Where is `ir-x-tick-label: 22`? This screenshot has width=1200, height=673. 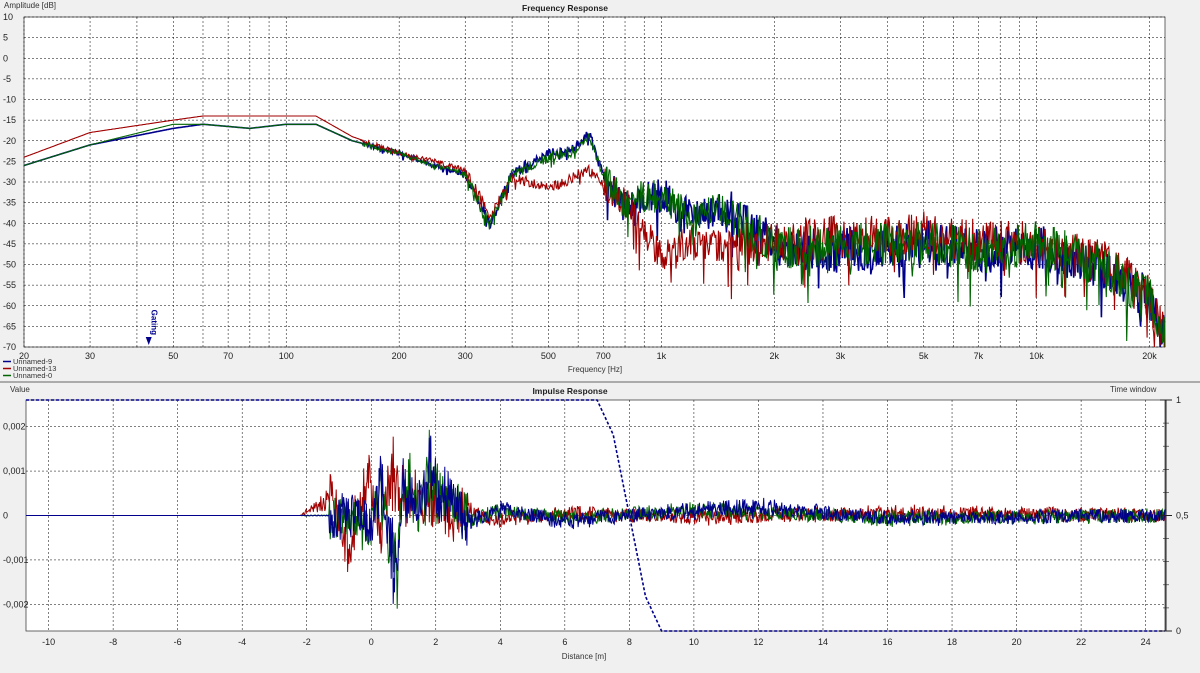
ir-x-tick-label: 22 is located at coordinates (1081, 642).